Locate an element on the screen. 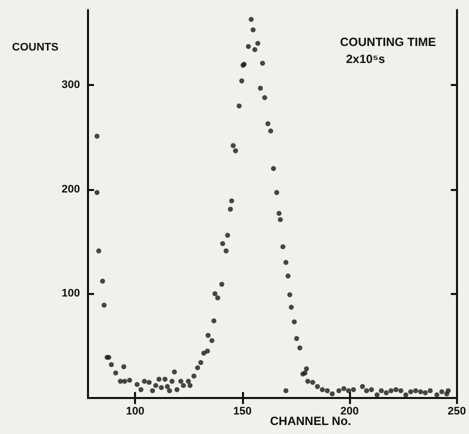  annotation: 2x10⁵s is located at coordinates (366, 59).